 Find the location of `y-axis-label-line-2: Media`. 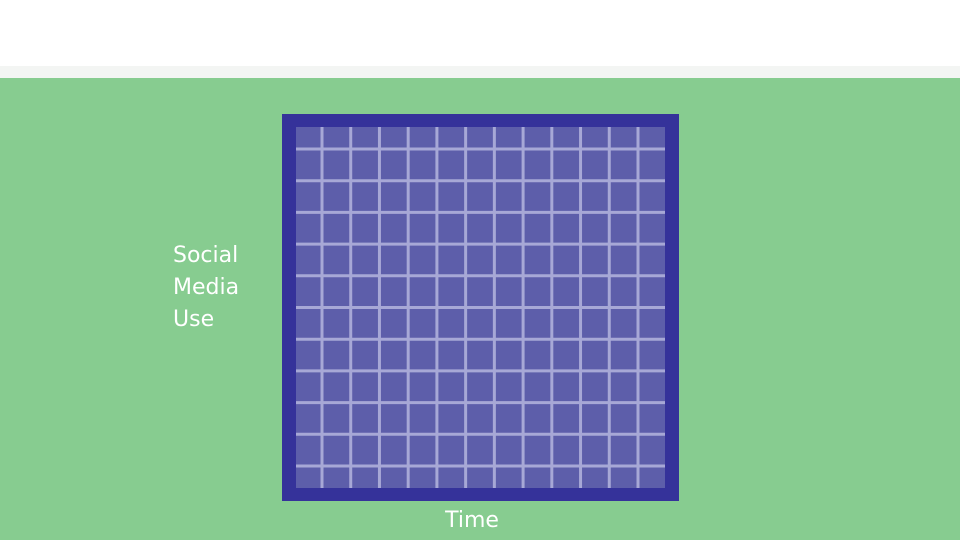

y-axis-label-line-2: Media is located at coordinates (206, 287).